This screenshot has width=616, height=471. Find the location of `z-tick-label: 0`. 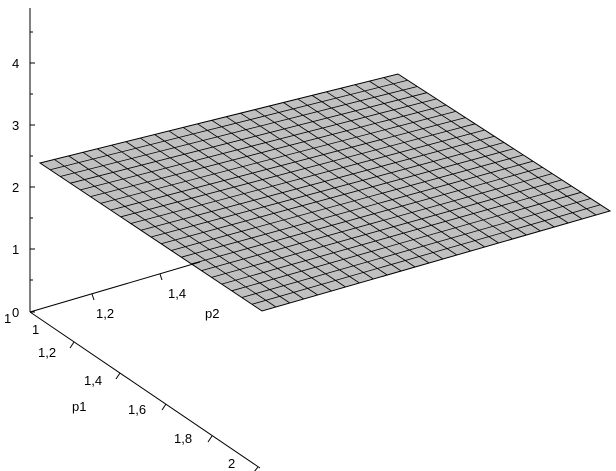

z-tick-label: 0 is located at coordinates (15, 312).